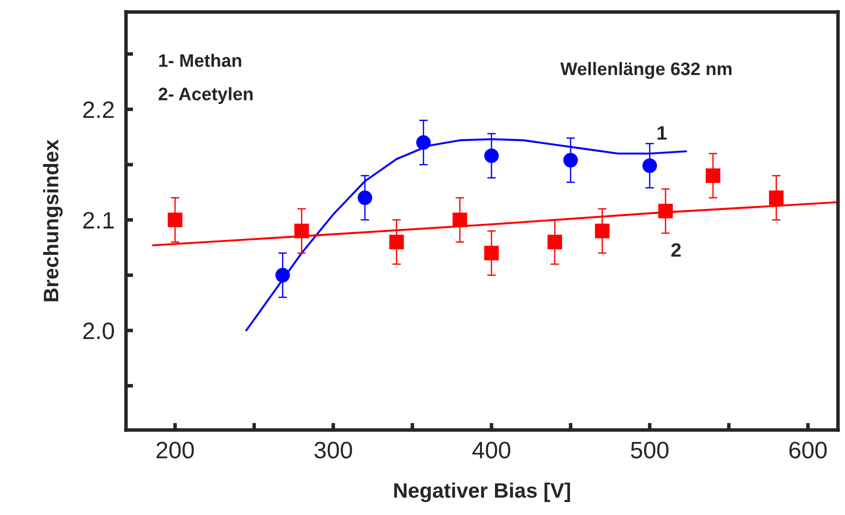  Describe the element at coordinates (649, 450) in the screenshot. I see `x-tick-label: 500` at that location.